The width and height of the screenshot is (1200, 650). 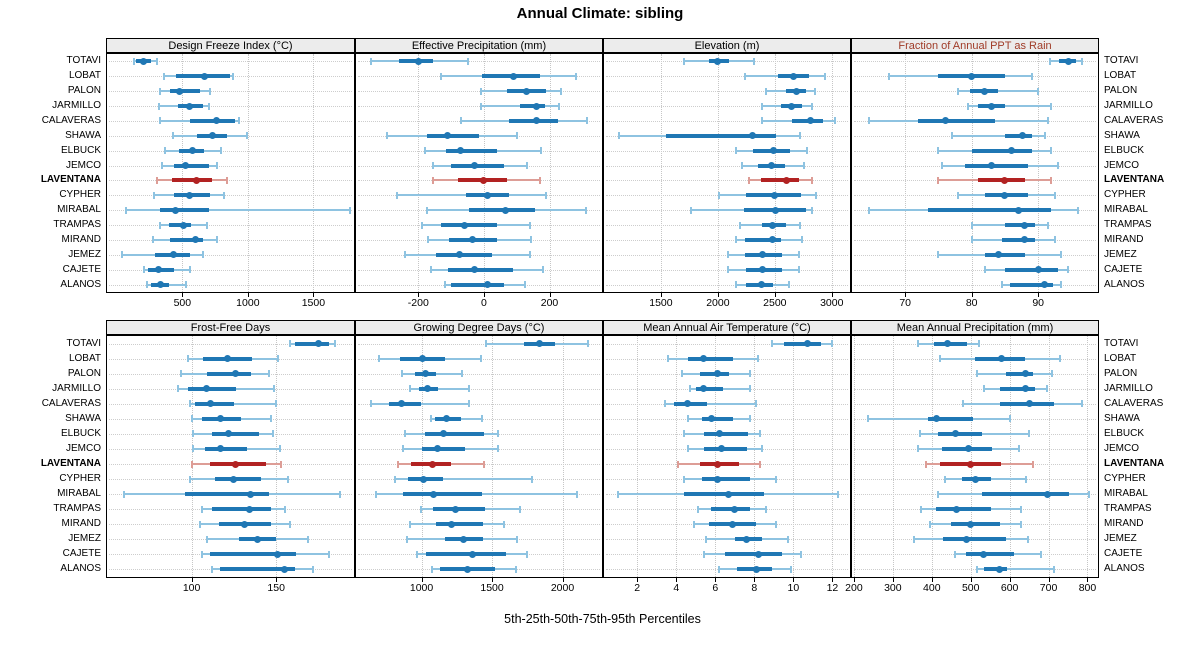 What do you see at coordinates (76, 388) in the screenshot?
I see `site-label: JARMILLO` at bounding box center [76, 388].